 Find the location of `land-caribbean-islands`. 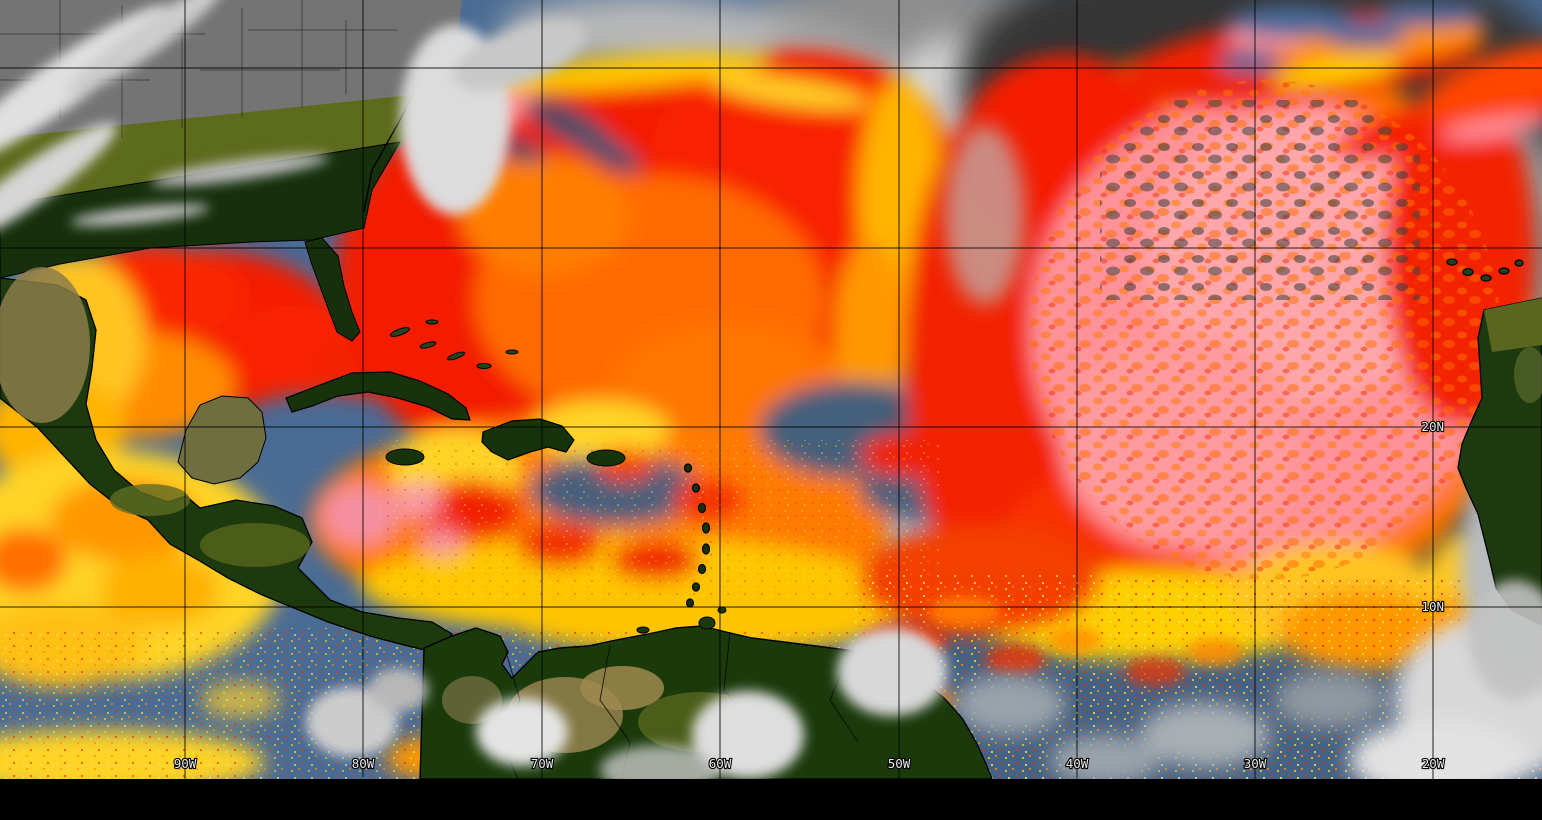

land-caribbean-islands is located at coordinates (498, 463).